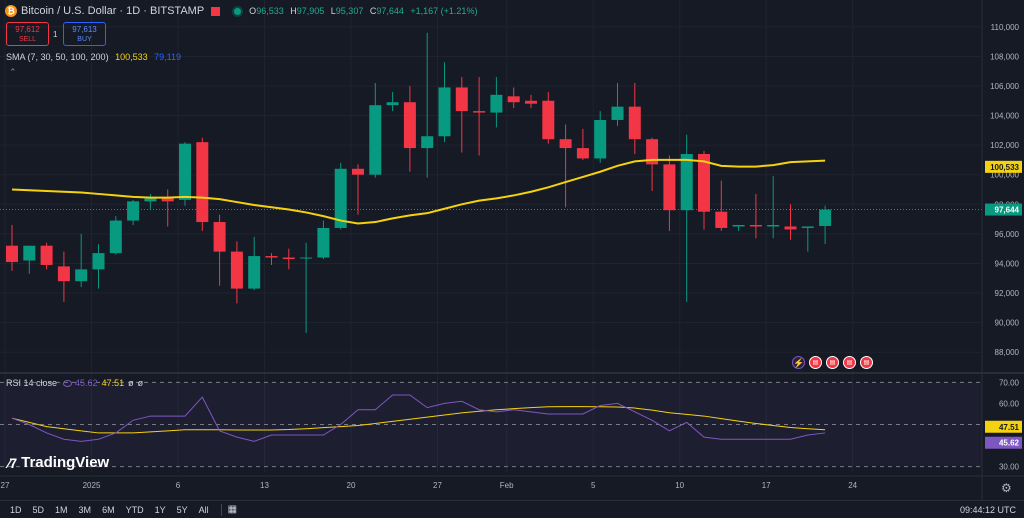  Describe the element at coordinates (1006, 488) in the screenshot. I see `settings-gear-icon: ⚙` at that location.